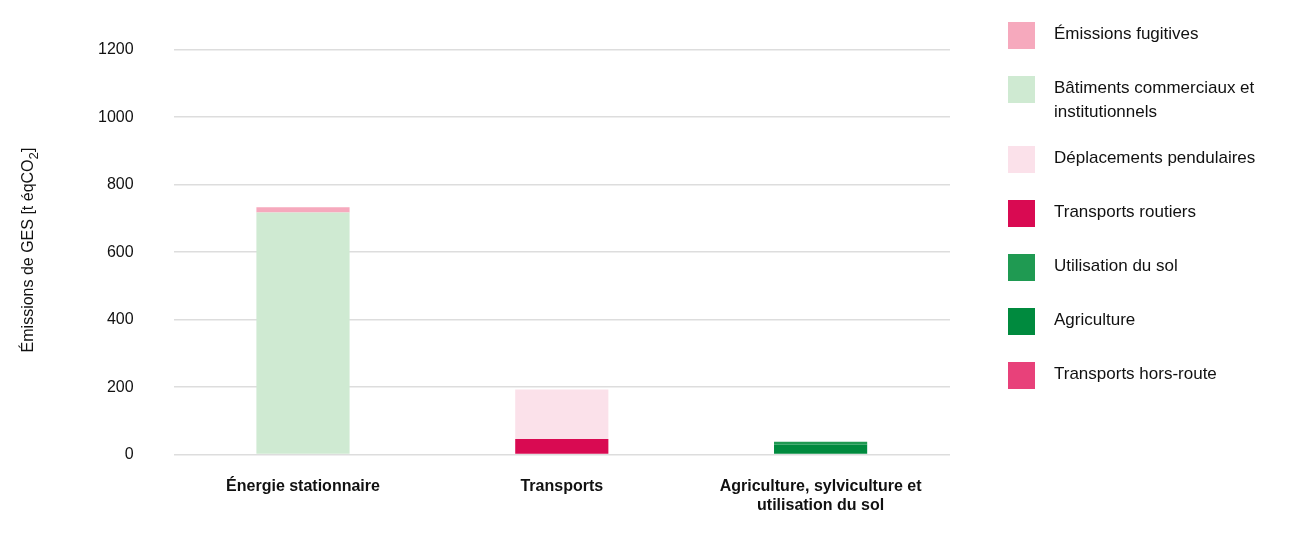 The image size is (1292, 537). Describe the element at coordinates (116, 49) in the screenshot. I see `y-tick-label: 1200` at that location.